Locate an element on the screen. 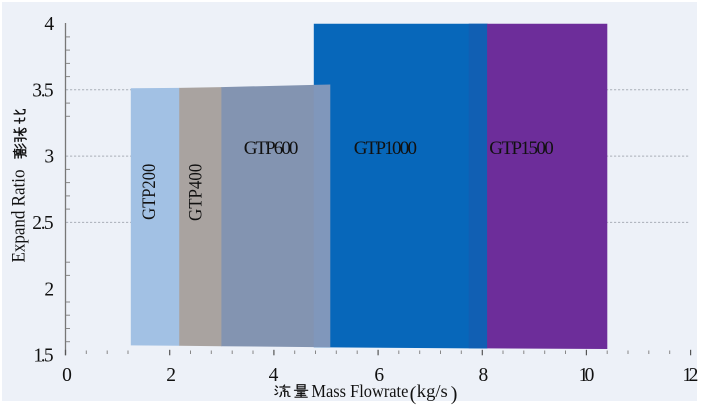 This screenshot has height=408, width=701. svg-text: GTP1000 is located at coordinates (385, 148).